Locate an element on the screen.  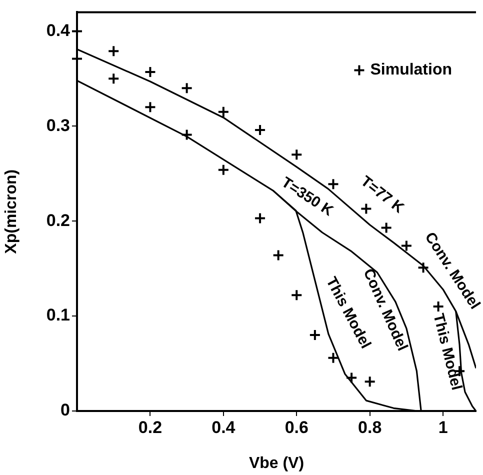
y-tick-label: 0.1 is located at coordinates (58, 315).